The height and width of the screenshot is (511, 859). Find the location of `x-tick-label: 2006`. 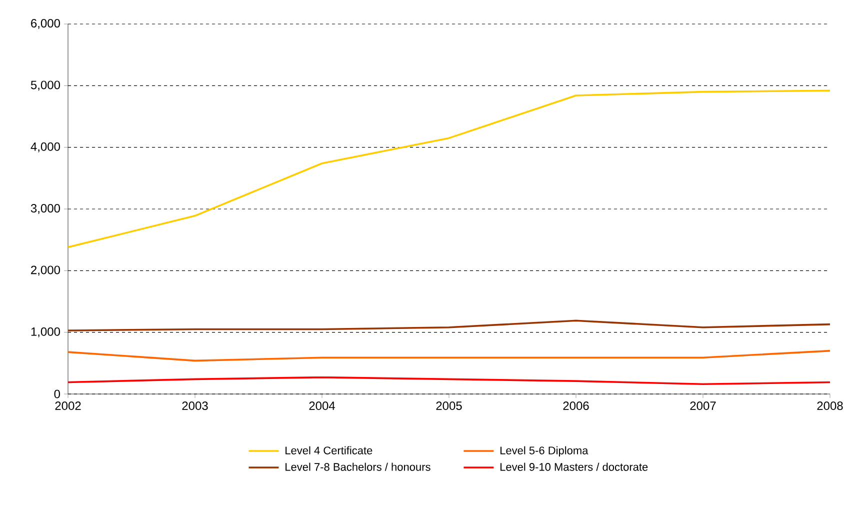

x-tick-label: 2006 is located at coordinates (576, 406).